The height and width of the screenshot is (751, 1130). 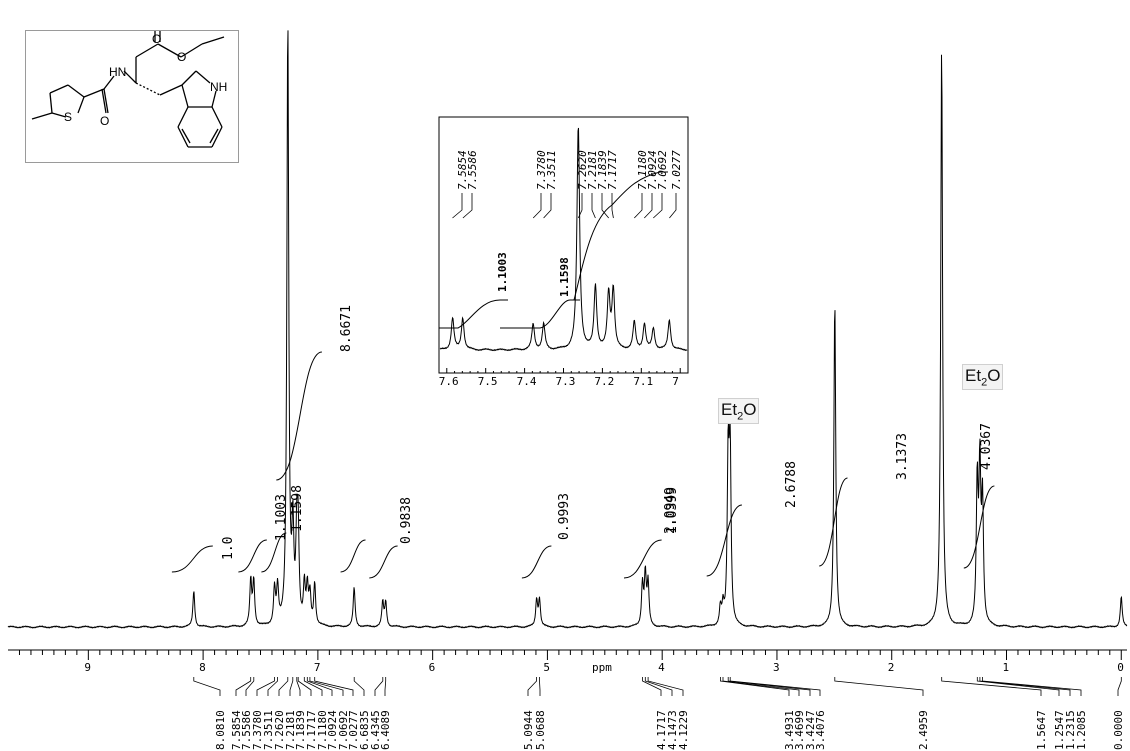 I want to click on integral-label: 4.0367, so click(x=986, y=446).